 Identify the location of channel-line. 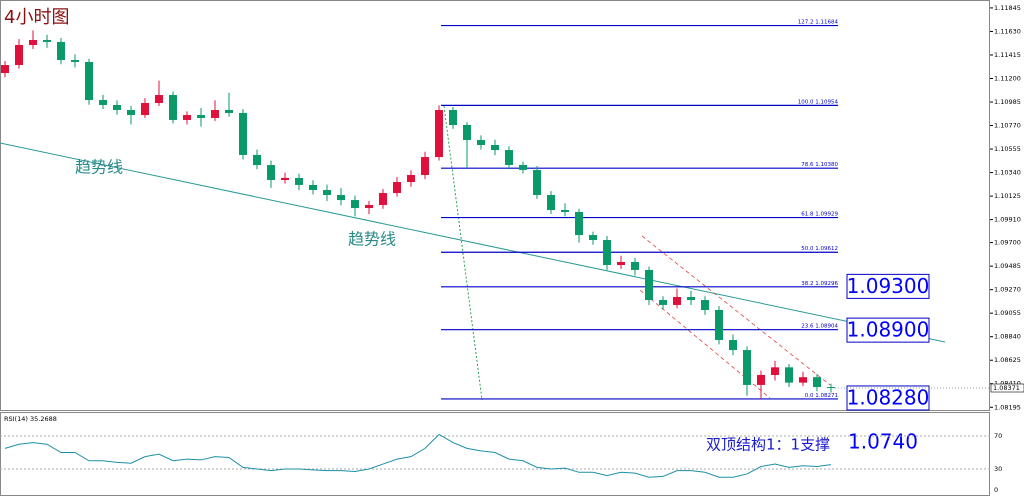
(736, 310).